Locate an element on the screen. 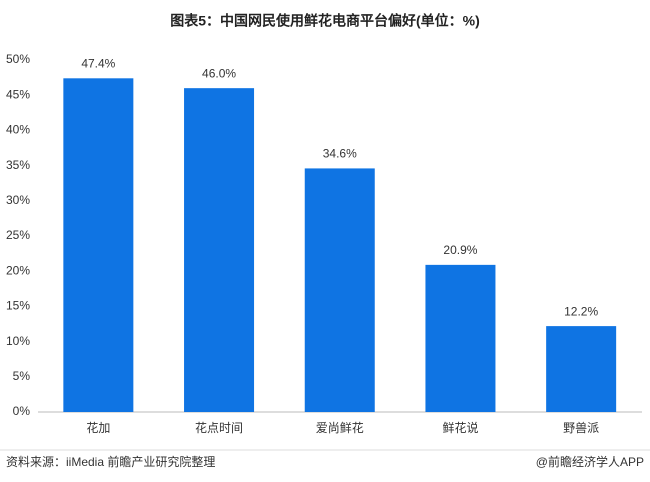 The height and width of the screenshot is (482, 650). y-tick-label: 45% is located at coordinates (18, 94).